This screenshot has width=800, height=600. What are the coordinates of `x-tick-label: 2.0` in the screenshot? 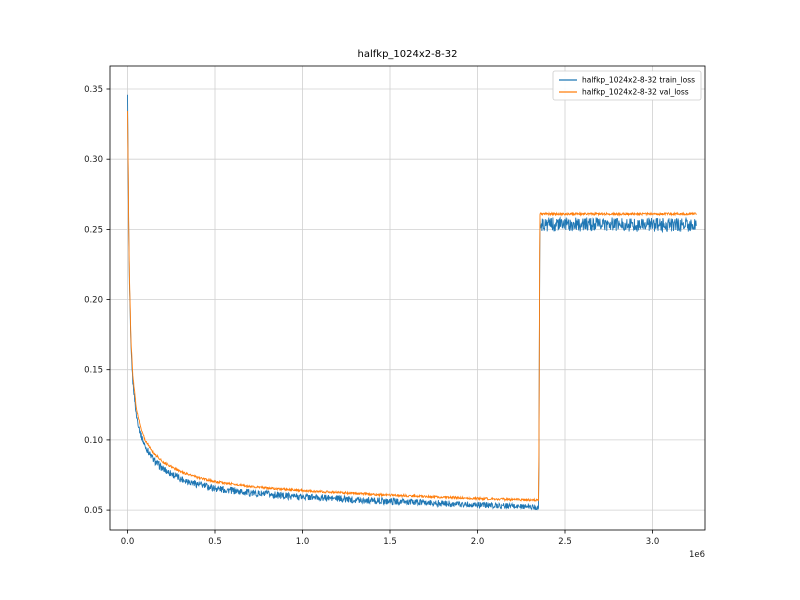 It's located at (478, 542).